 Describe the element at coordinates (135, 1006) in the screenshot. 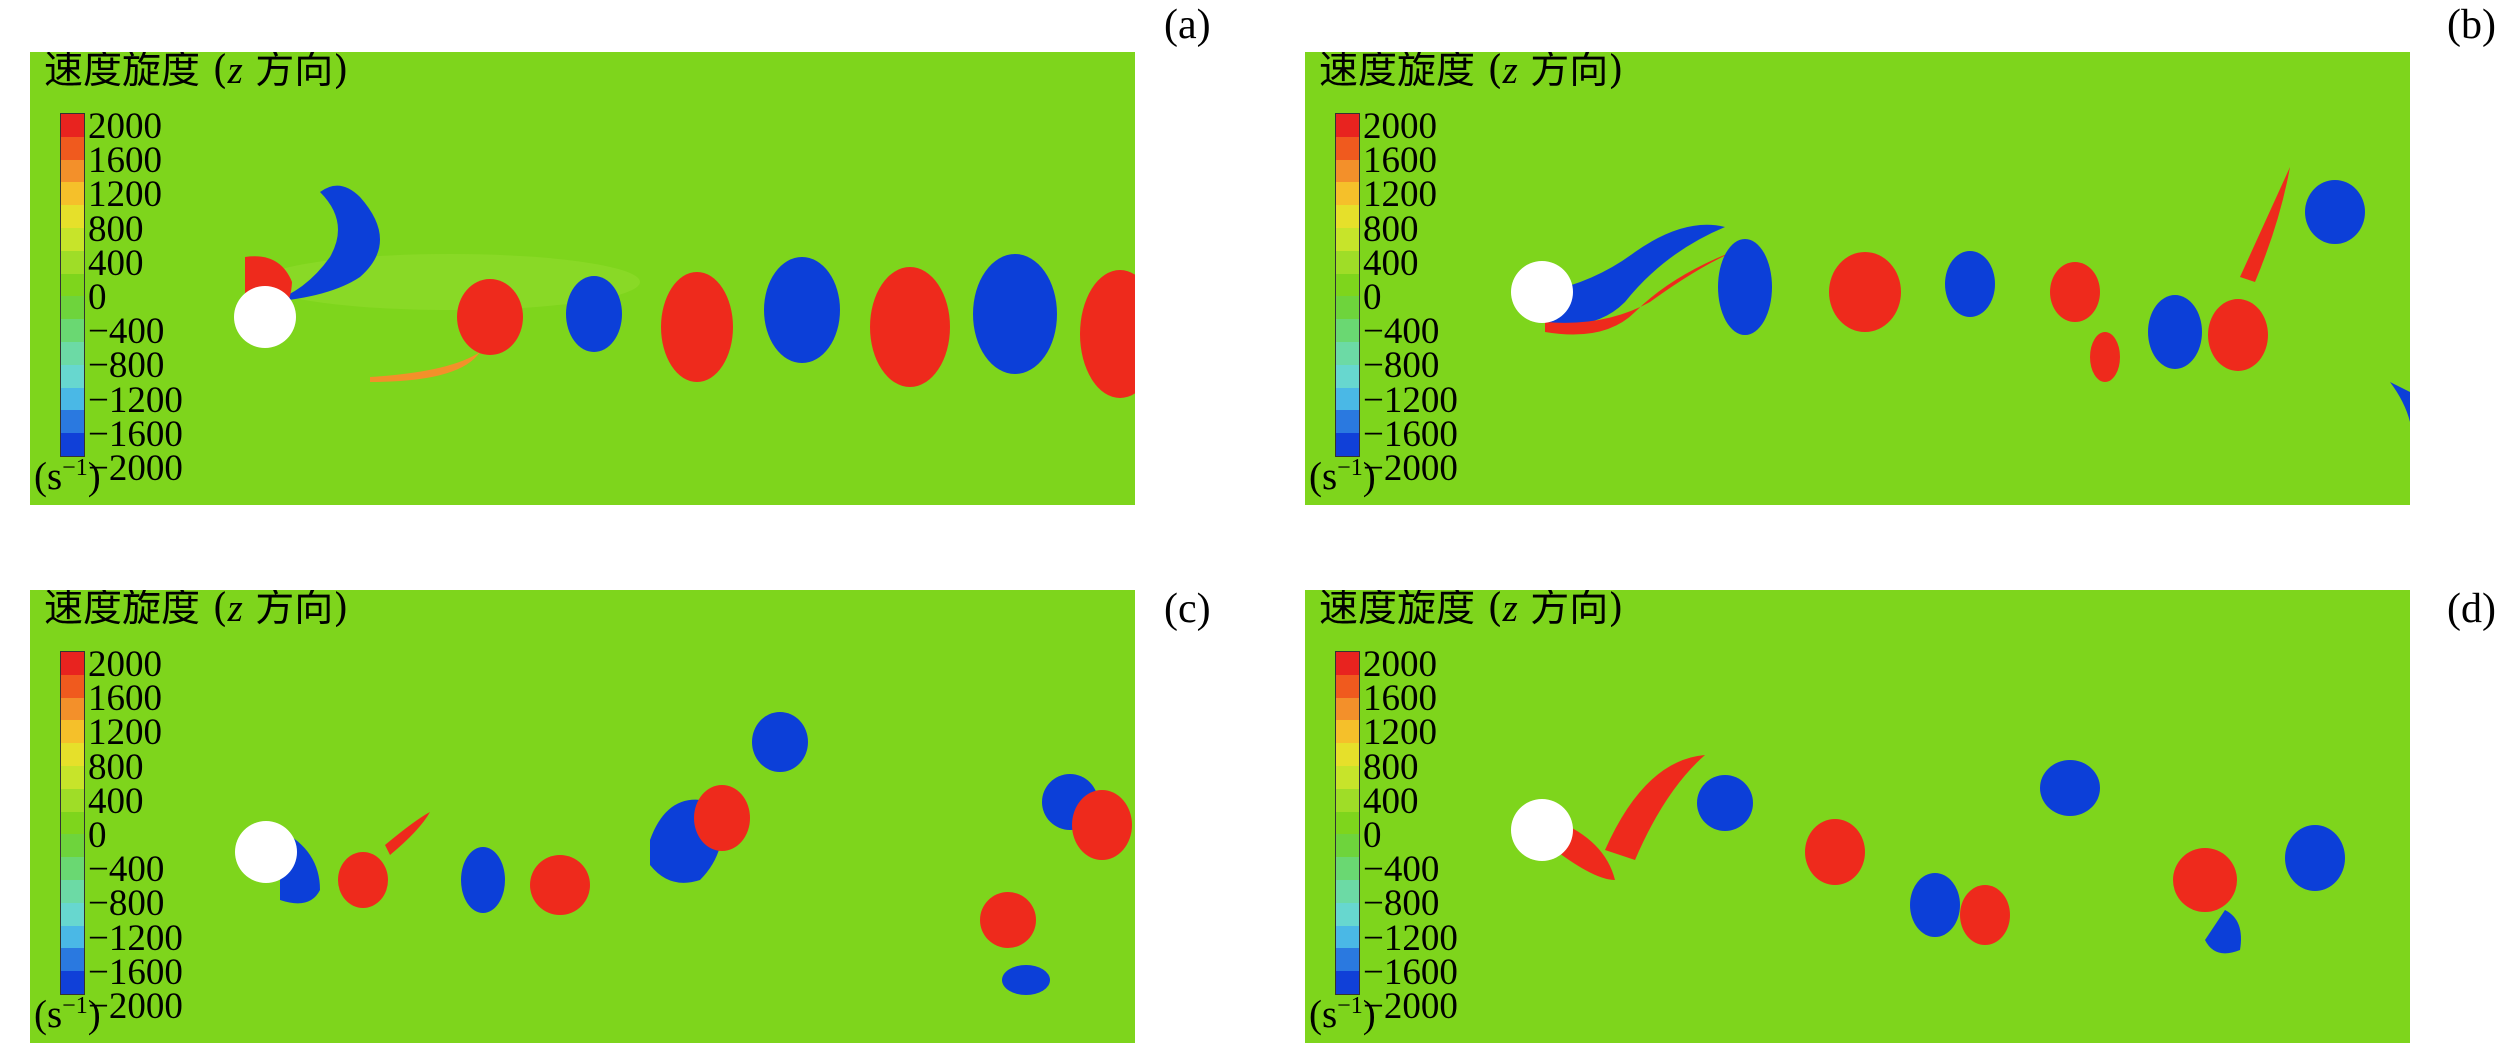

I see `colorbar-tick-label: −2000` at that location.